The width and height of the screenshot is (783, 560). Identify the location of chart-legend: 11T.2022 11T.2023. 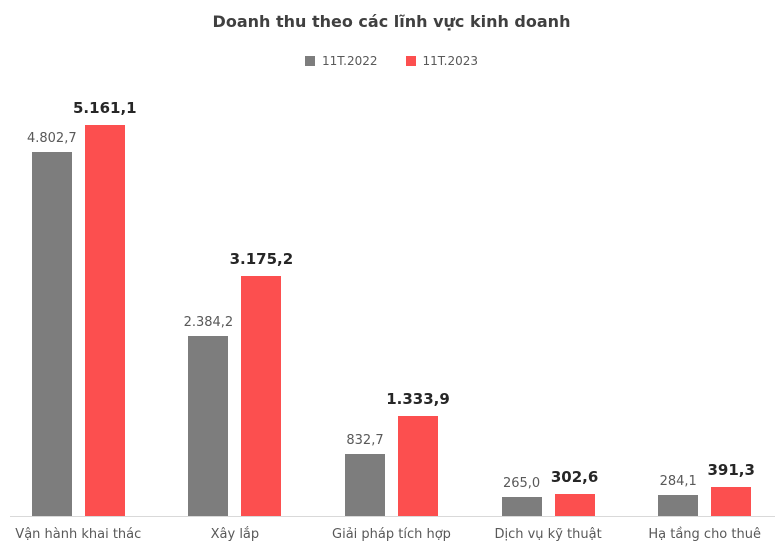
(391, 61).